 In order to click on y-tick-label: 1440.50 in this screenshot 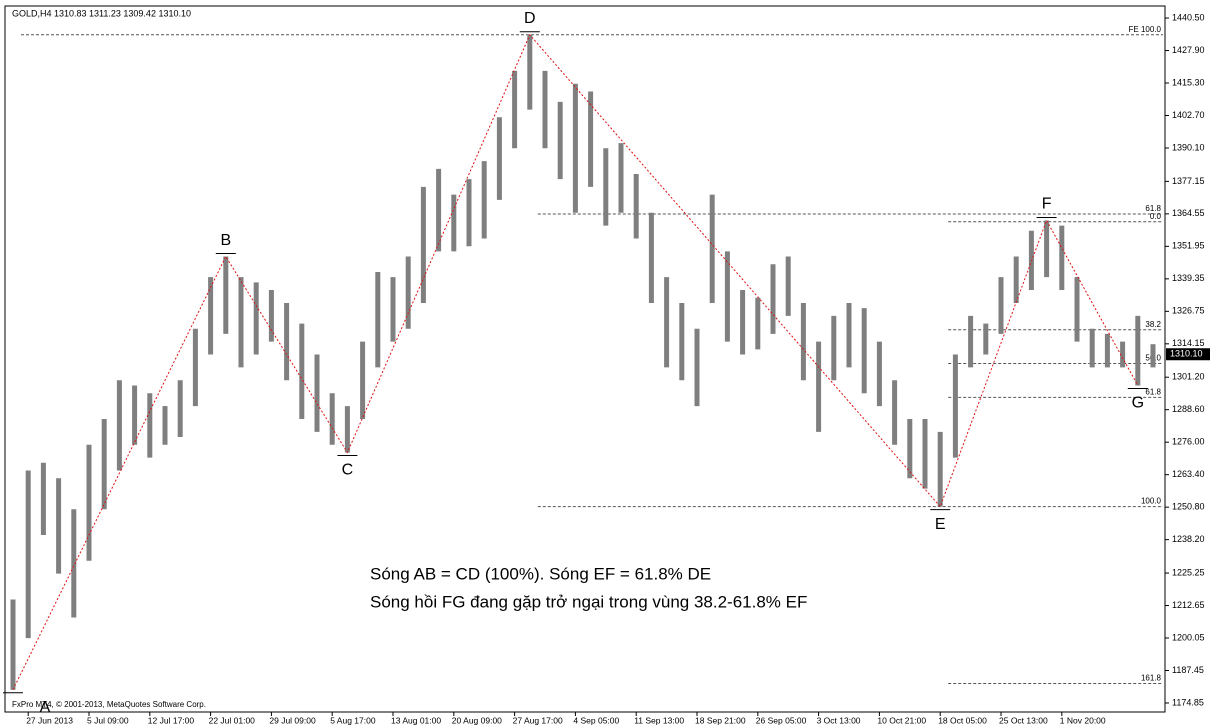, I will do `click(1188, 17)`.